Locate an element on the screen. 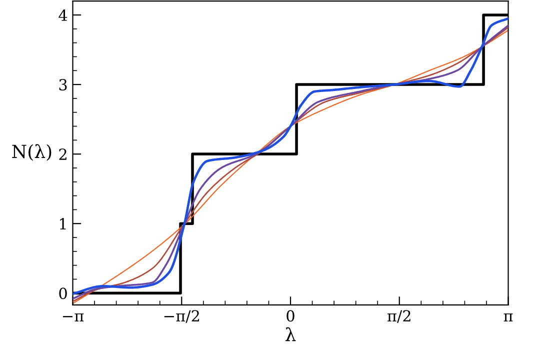  y-tick-label: 4 is located at coordinates (63, 15).